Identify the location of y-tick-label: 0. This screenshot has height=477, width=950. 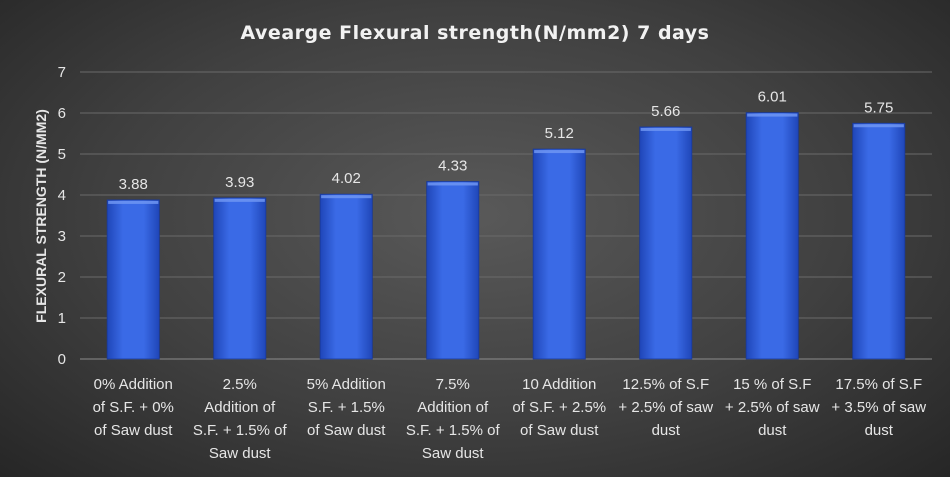
(62, 359).